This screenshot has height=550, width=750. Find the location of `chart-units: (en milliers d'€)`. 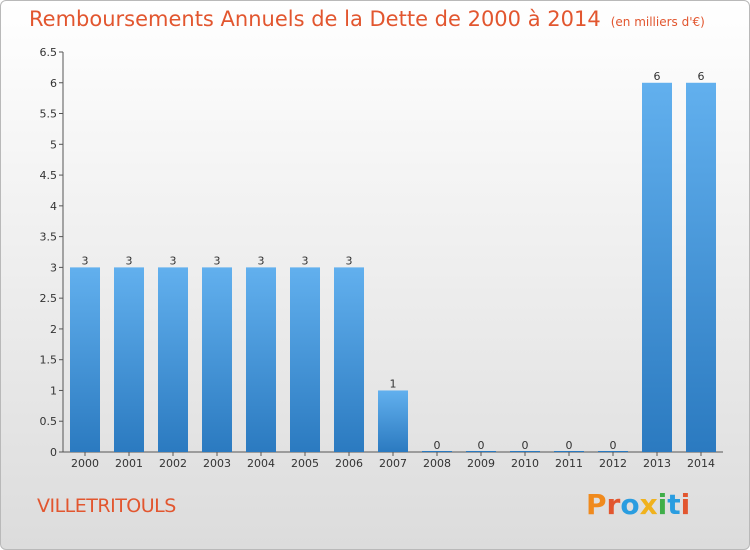

chart-units: (en milliers d'€) is located at coordinates (657, 22).